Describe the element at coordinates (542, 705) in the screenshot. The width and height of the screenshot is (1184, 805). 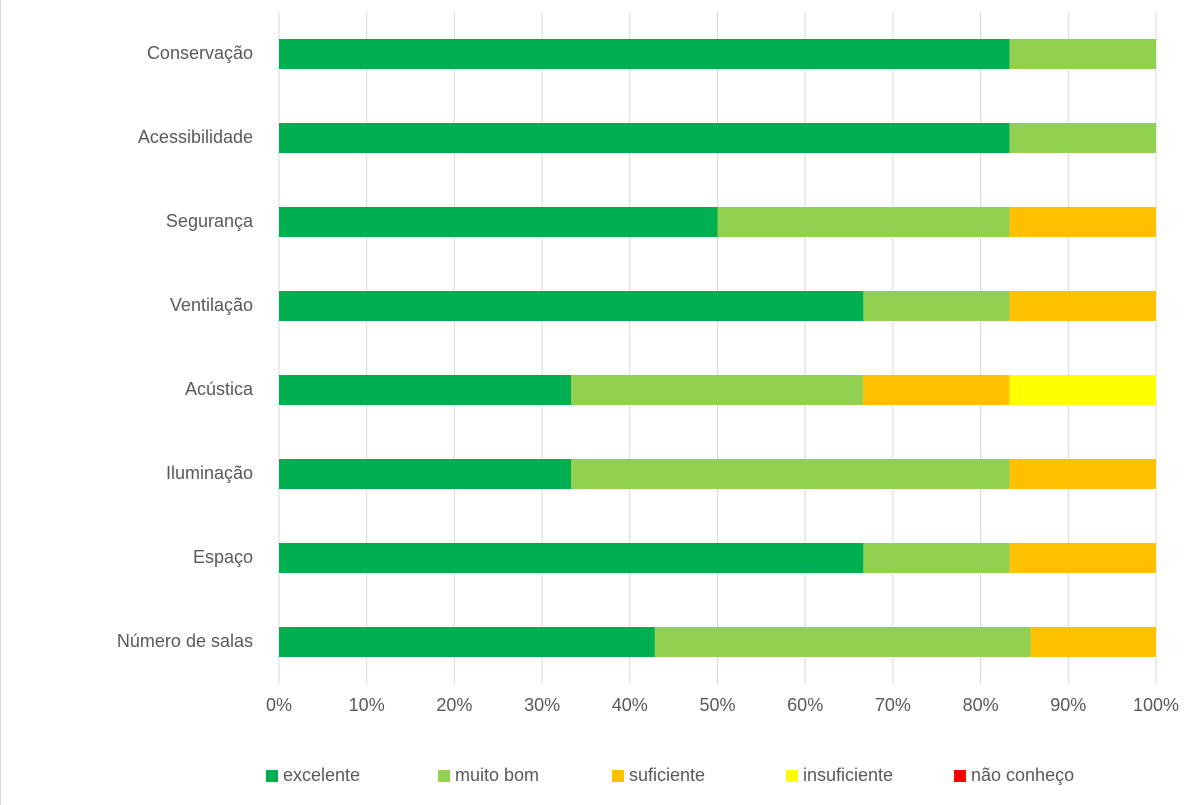
I see `x-tick-label: 30%` at that location.